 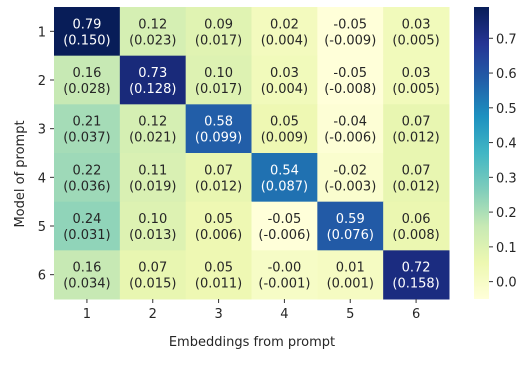 What do you see at coordinates (284, 186) in the screenshot?
I see `cell-annotation: (0.087)` at bounding box center [284, 186].